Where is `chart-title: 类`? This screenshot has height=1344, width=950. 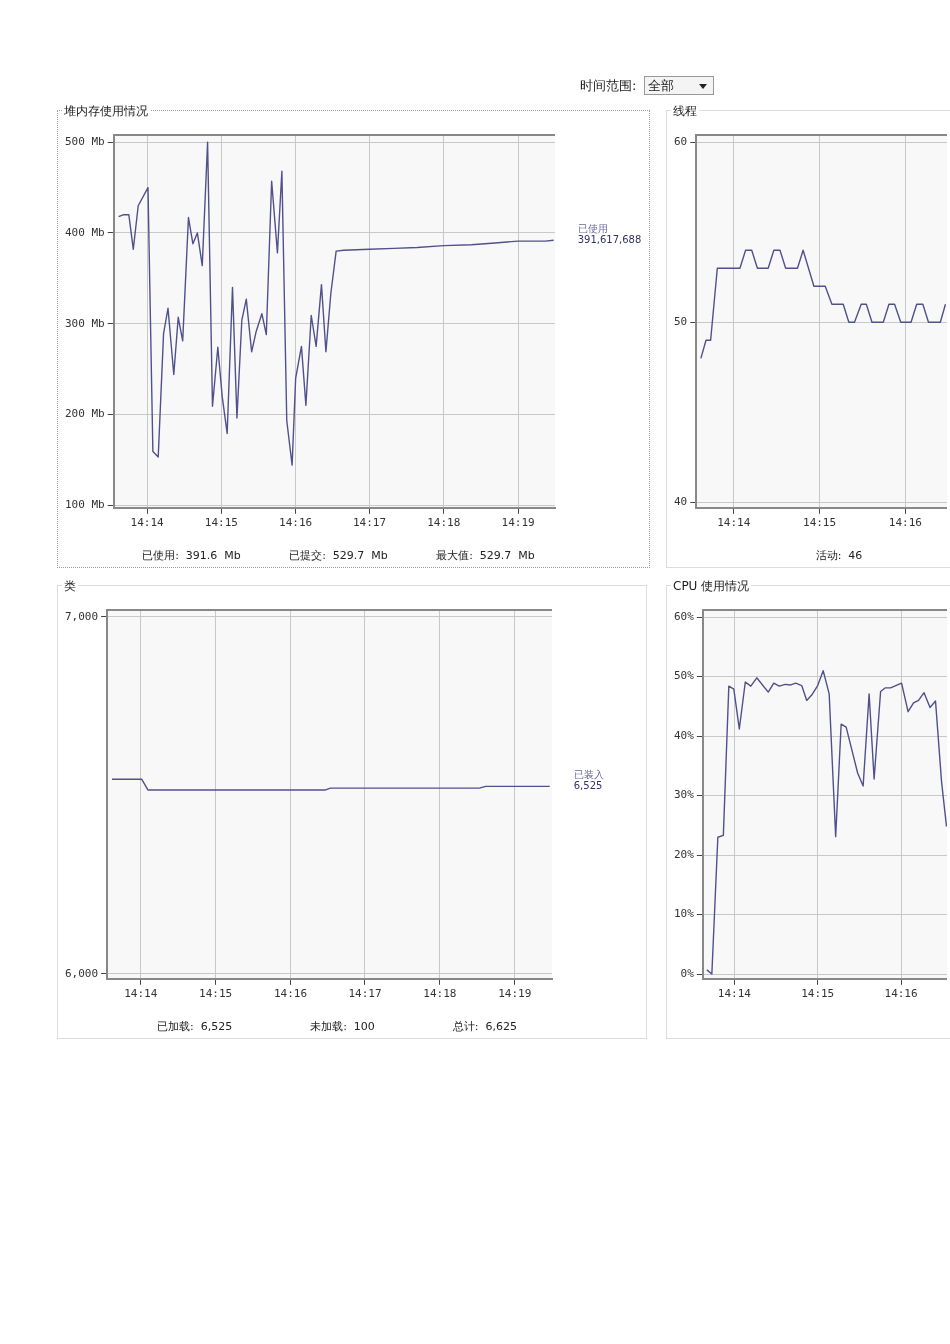 chart-title: 类 is located at coordinates (70, 586).